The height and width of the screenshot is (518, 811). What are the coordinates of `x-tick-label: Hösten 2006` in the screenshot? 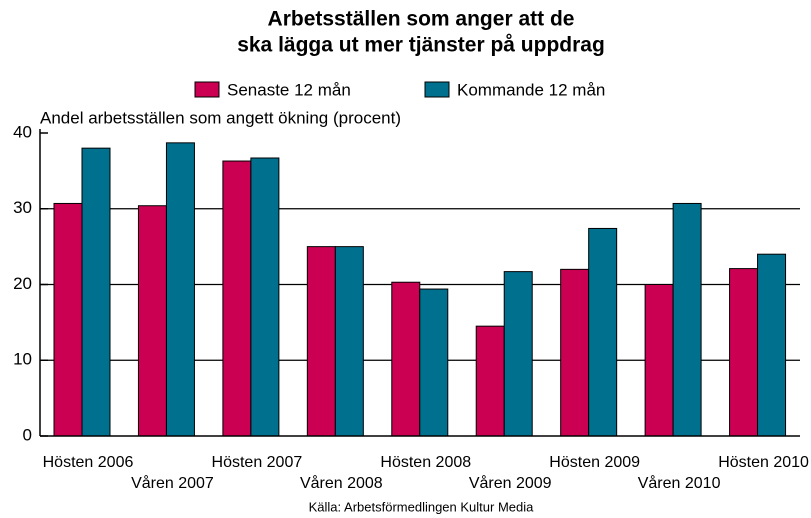 It's located at (88, 462).